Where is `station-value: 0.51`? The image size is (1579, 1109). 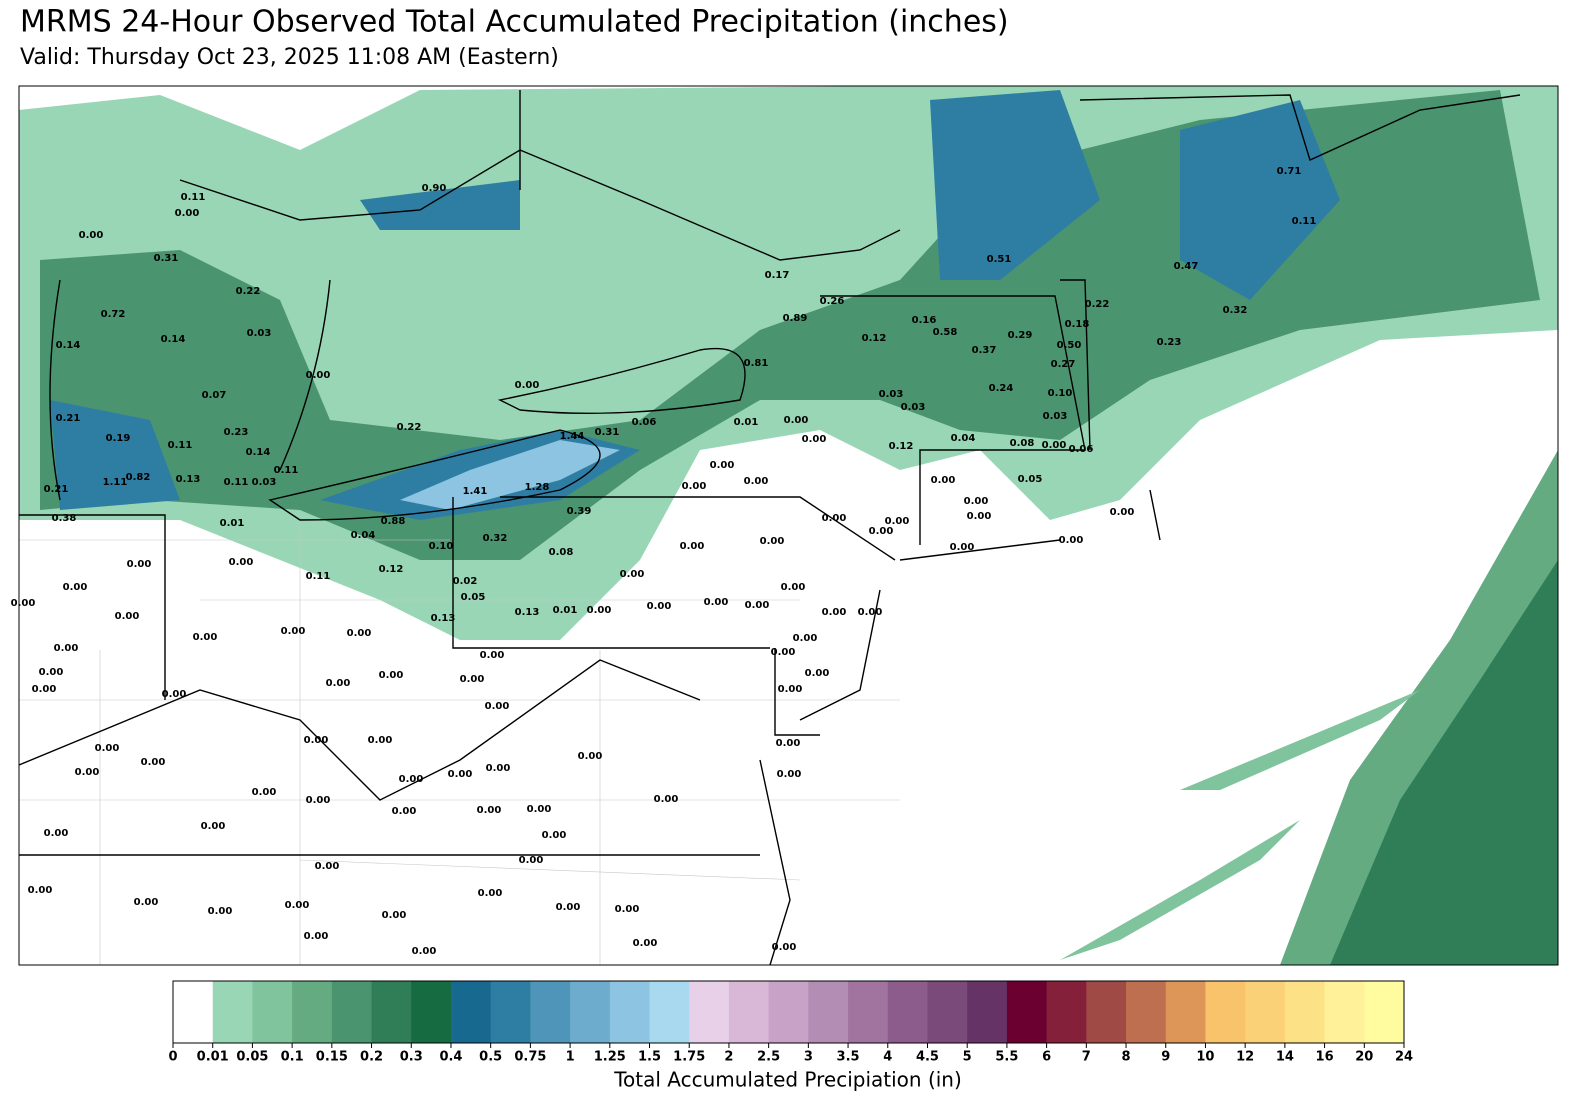
station-value: 0.51 is located at coordinates (999, 259).